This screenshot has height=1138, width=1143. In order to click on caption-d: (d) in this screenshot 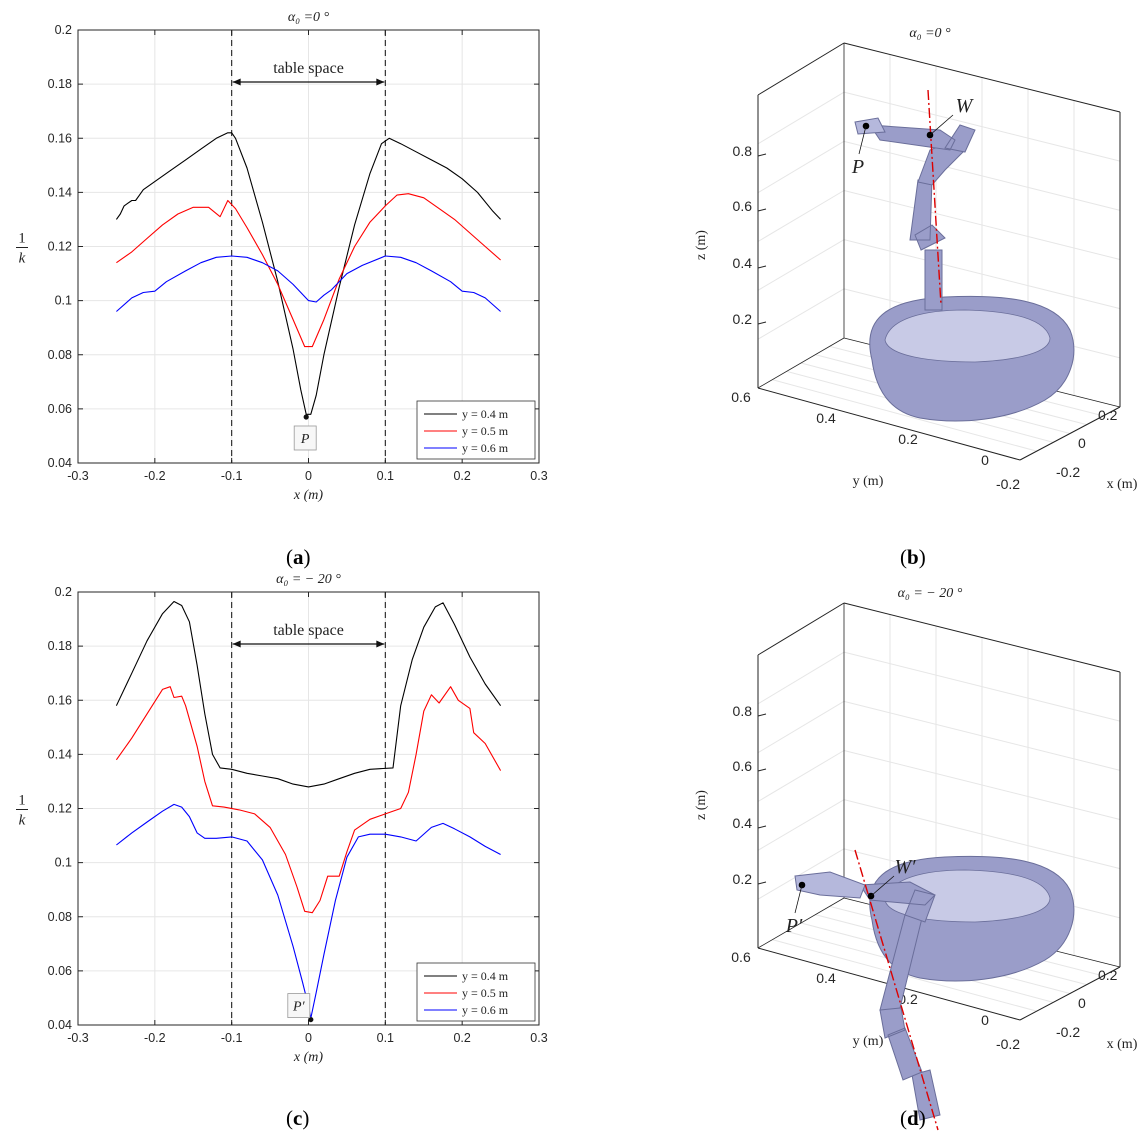, I will do `click(913, 1118)`.